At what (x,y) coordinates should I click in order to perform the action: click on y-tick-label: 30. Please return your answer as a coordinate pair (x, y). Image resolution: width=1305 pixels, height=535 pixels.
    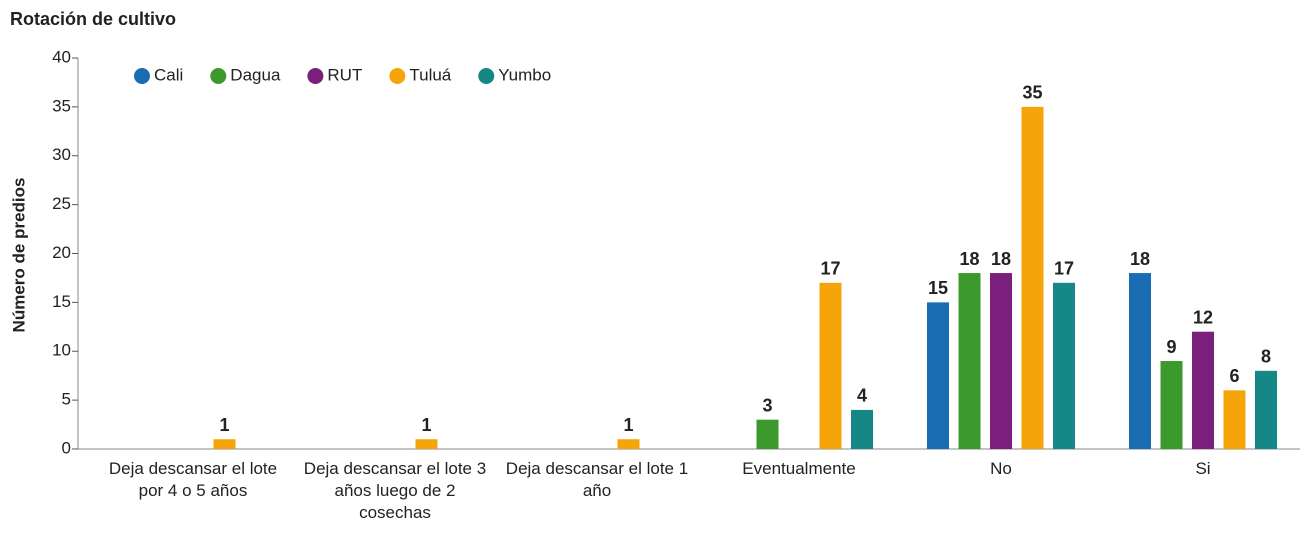
    Looking at the image, I should click on (61, 154).